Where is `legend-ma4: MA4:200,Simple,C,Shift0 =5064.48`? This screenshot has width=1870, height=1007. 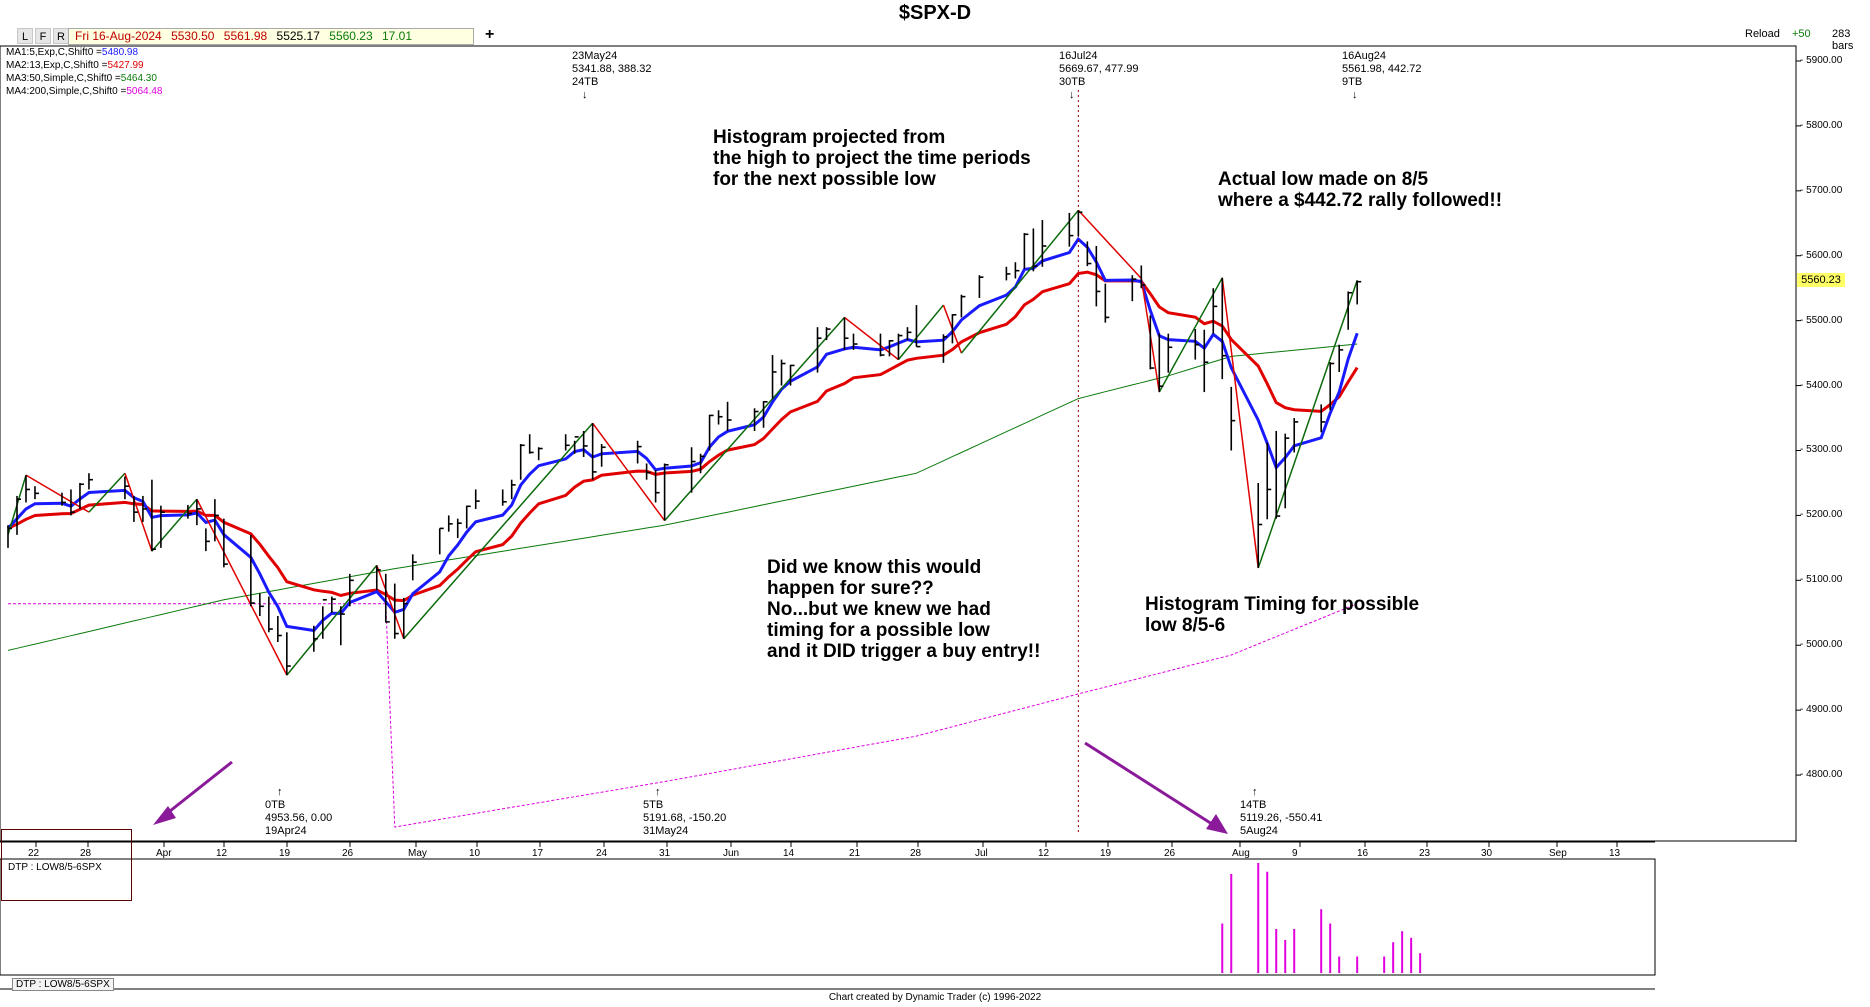 legend-ma4: MA4:200,Simple,C,Shift0 =5064.48 is located at coordinates (84, 91).